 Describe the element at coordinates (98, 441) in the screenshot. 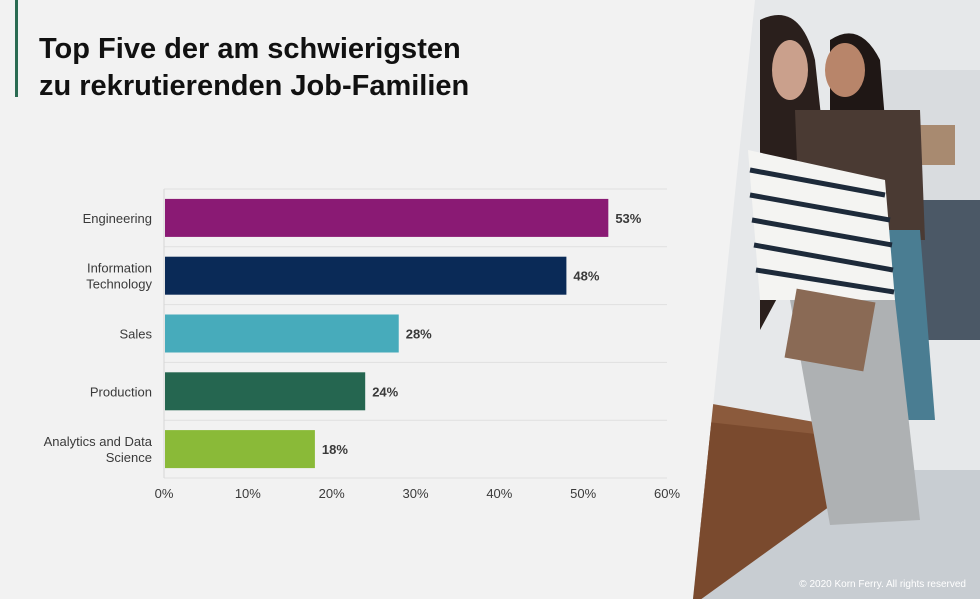

I see `category-label: Analytics and Data` at that location.